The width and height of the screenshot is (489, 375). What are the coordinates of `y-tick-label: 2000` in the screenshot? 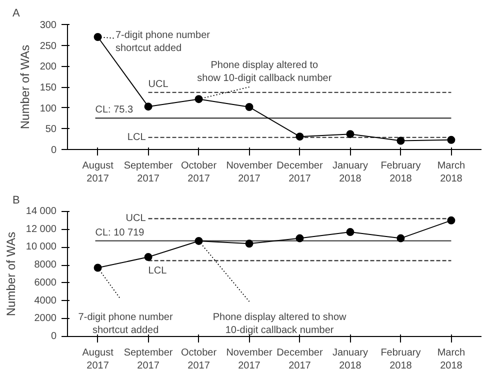 It's located at (45, 318).